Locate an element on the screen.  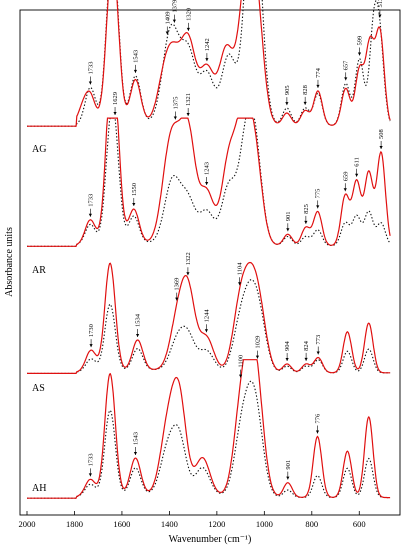
x-tick-label-2000: 2000 is located at coordinates (27, 524).